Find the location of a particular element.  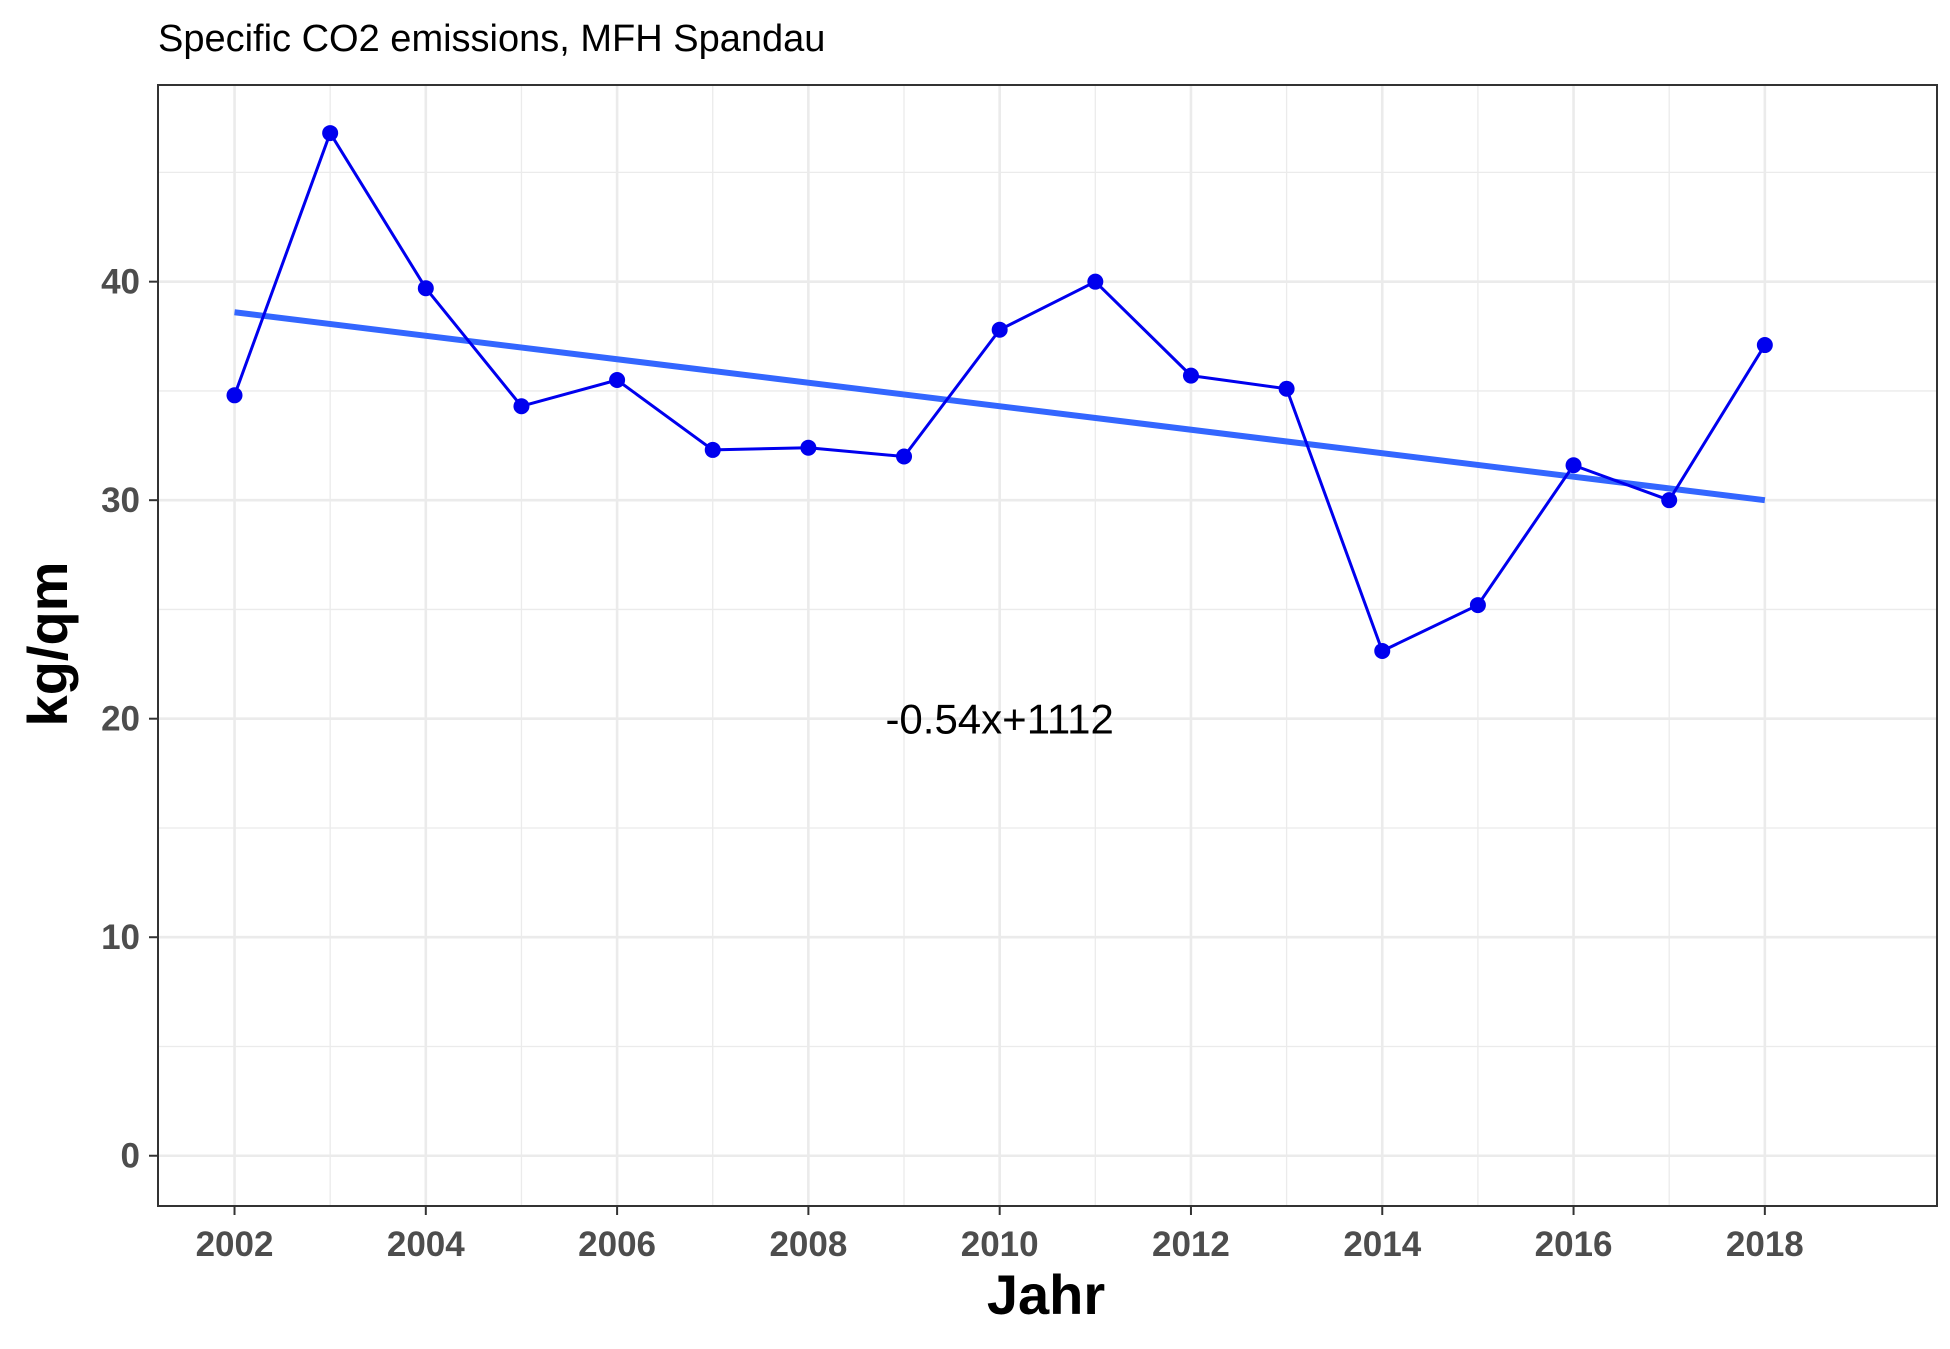

y-tick-label: 10 is located at coordinates (120, 937).